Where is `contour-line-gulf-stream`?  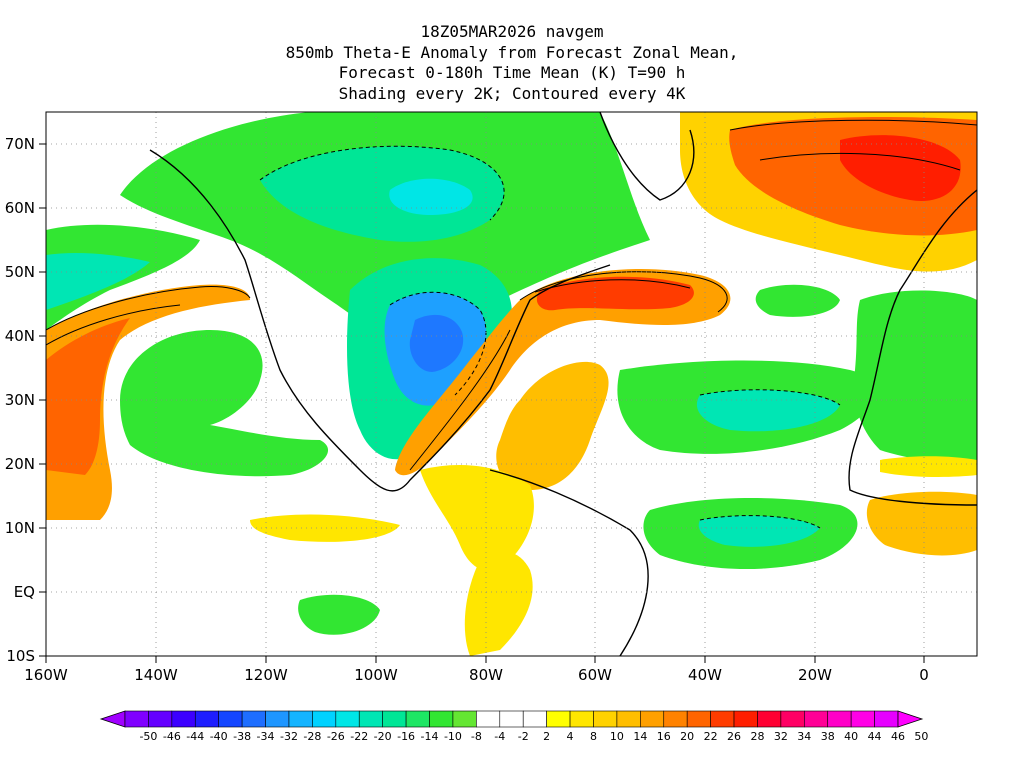 contour-line-gulf-stream is located at coordinates (460, 400).